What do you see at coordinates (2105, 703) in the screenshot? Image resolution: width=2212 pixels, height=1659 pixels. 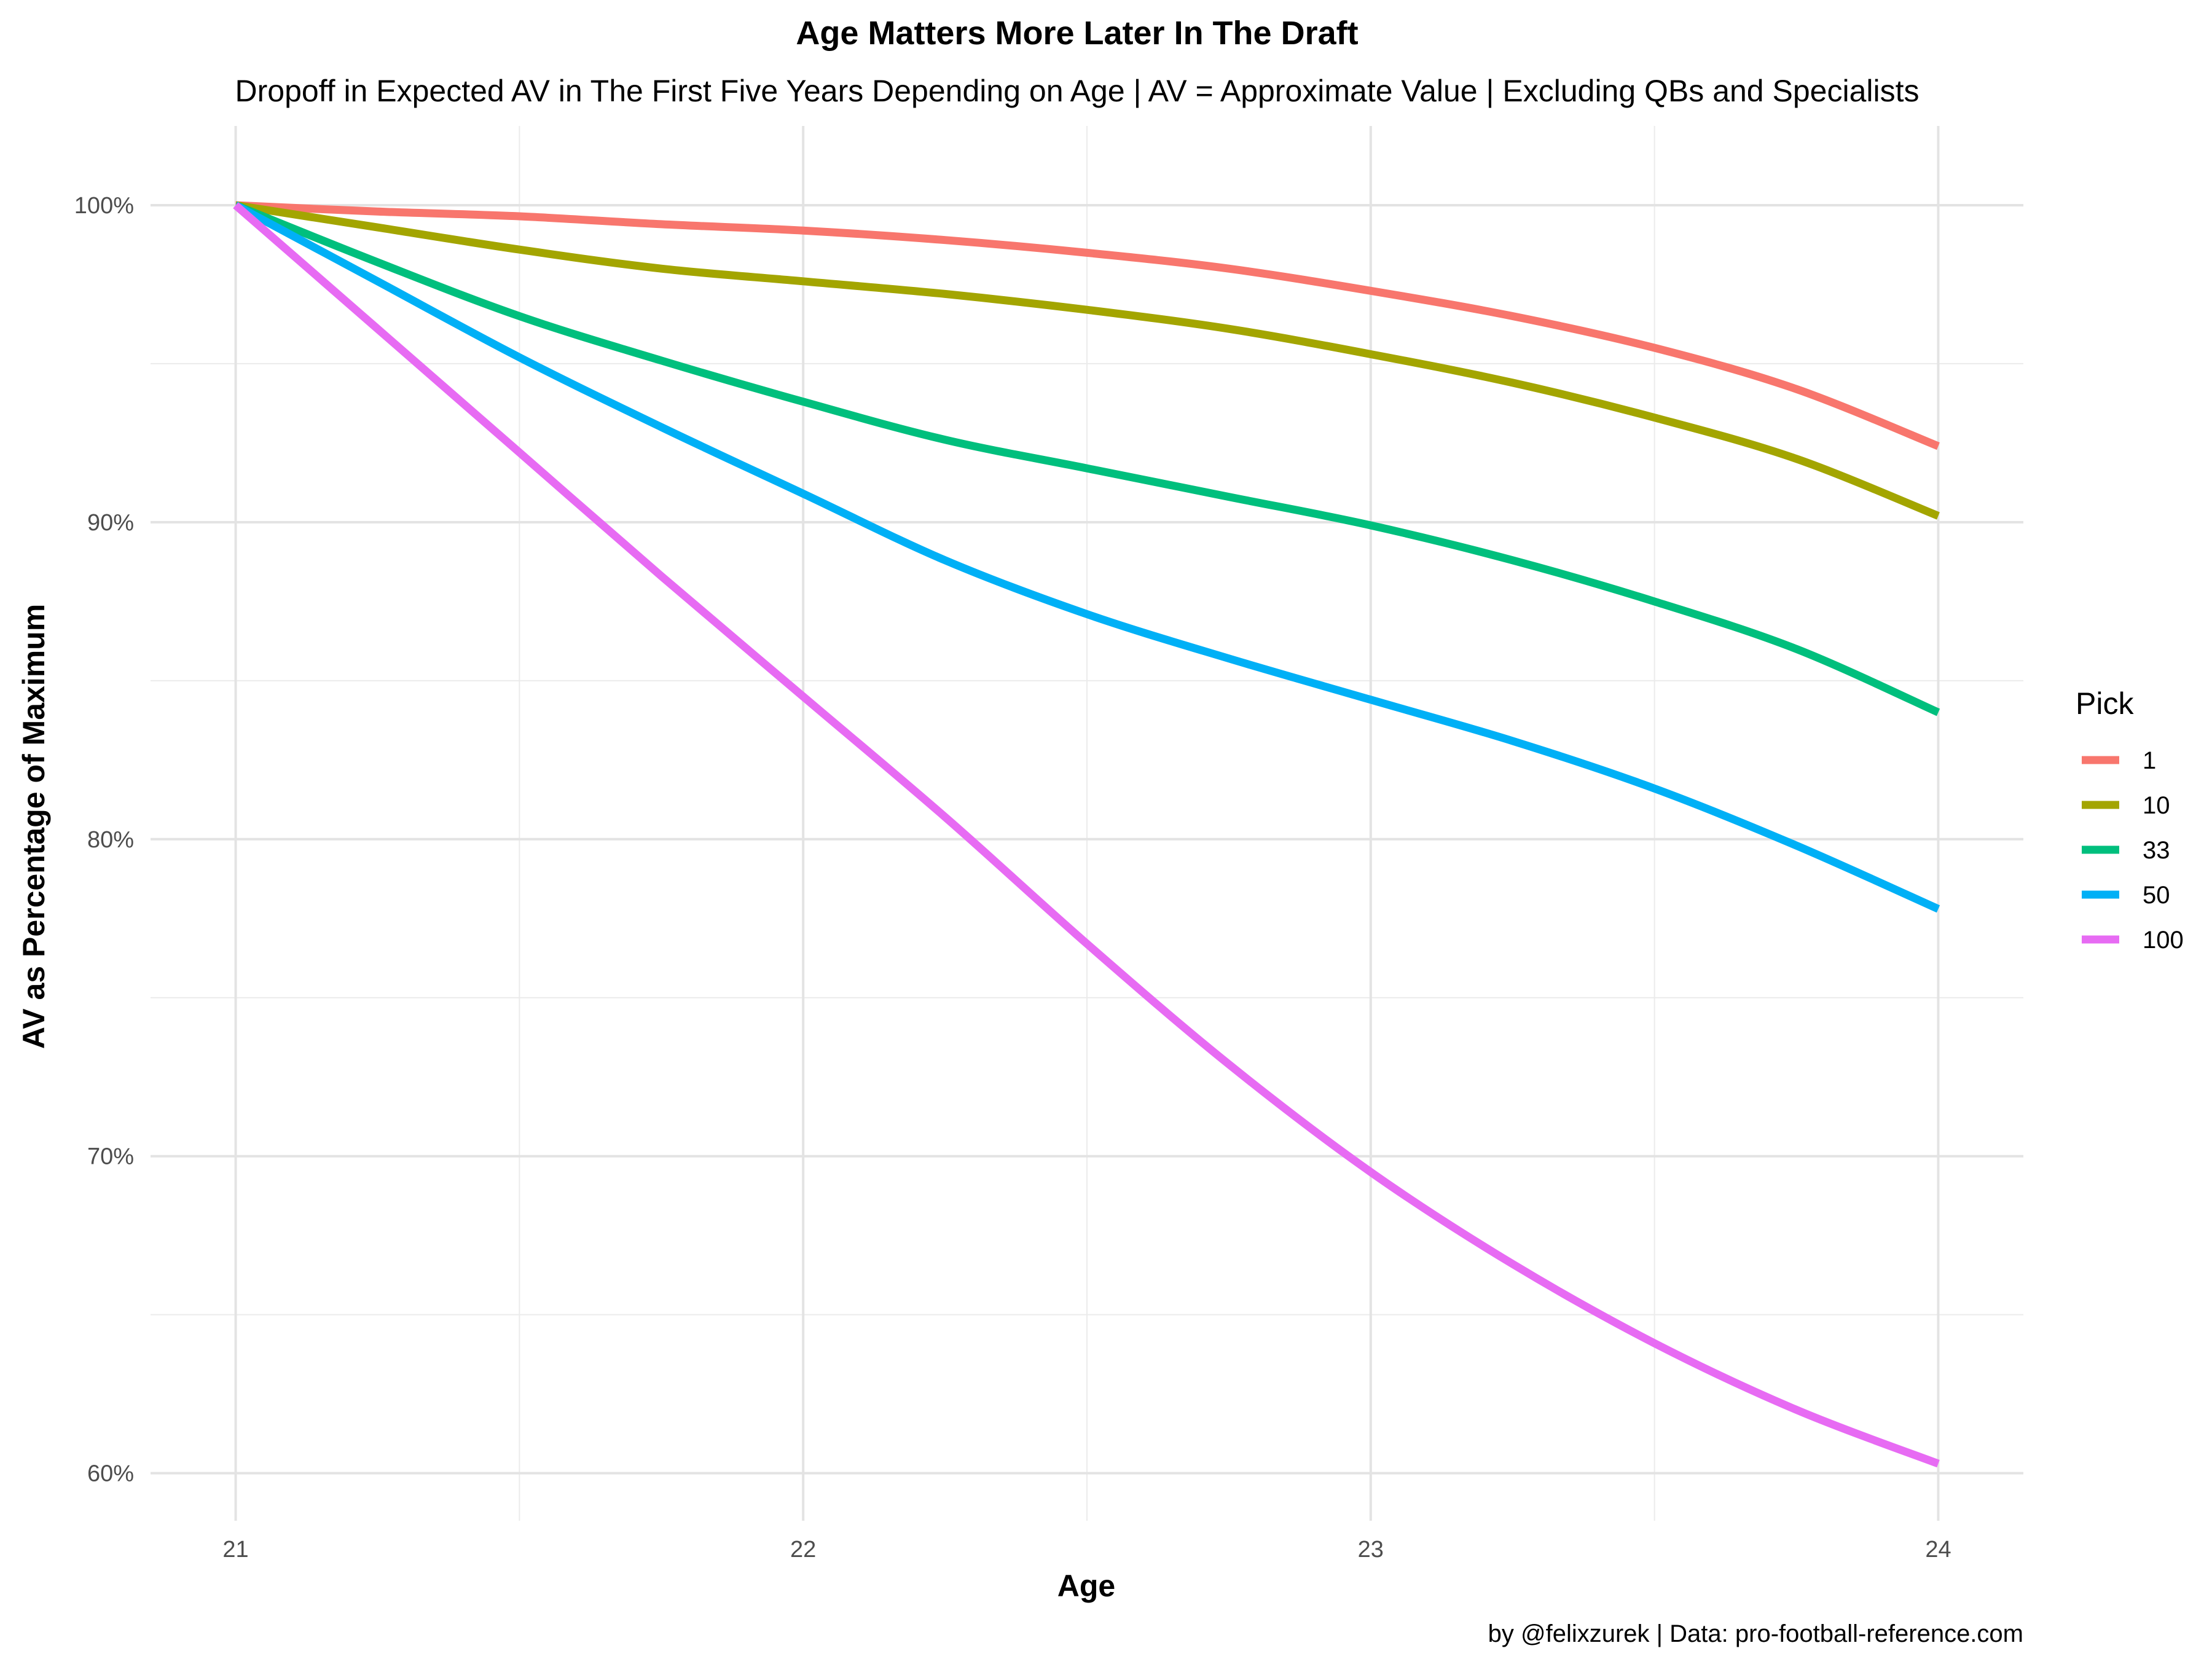 I see `legend-title: Pick` at bounding box center [2105, 703].